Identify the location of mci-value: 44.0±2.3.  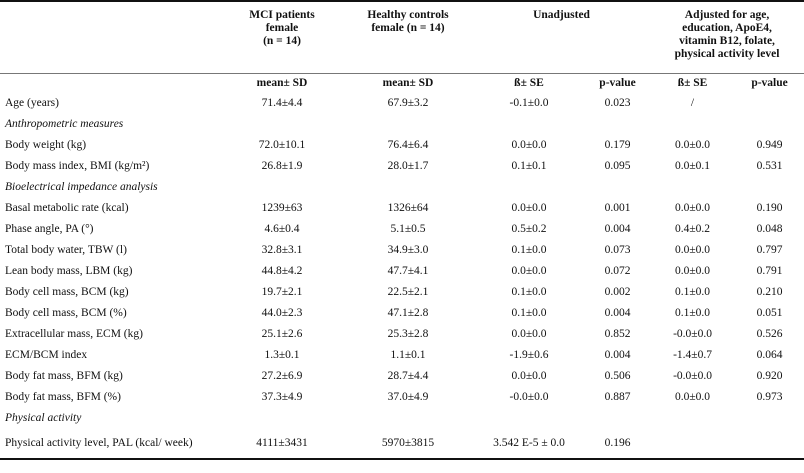
(282, 312).